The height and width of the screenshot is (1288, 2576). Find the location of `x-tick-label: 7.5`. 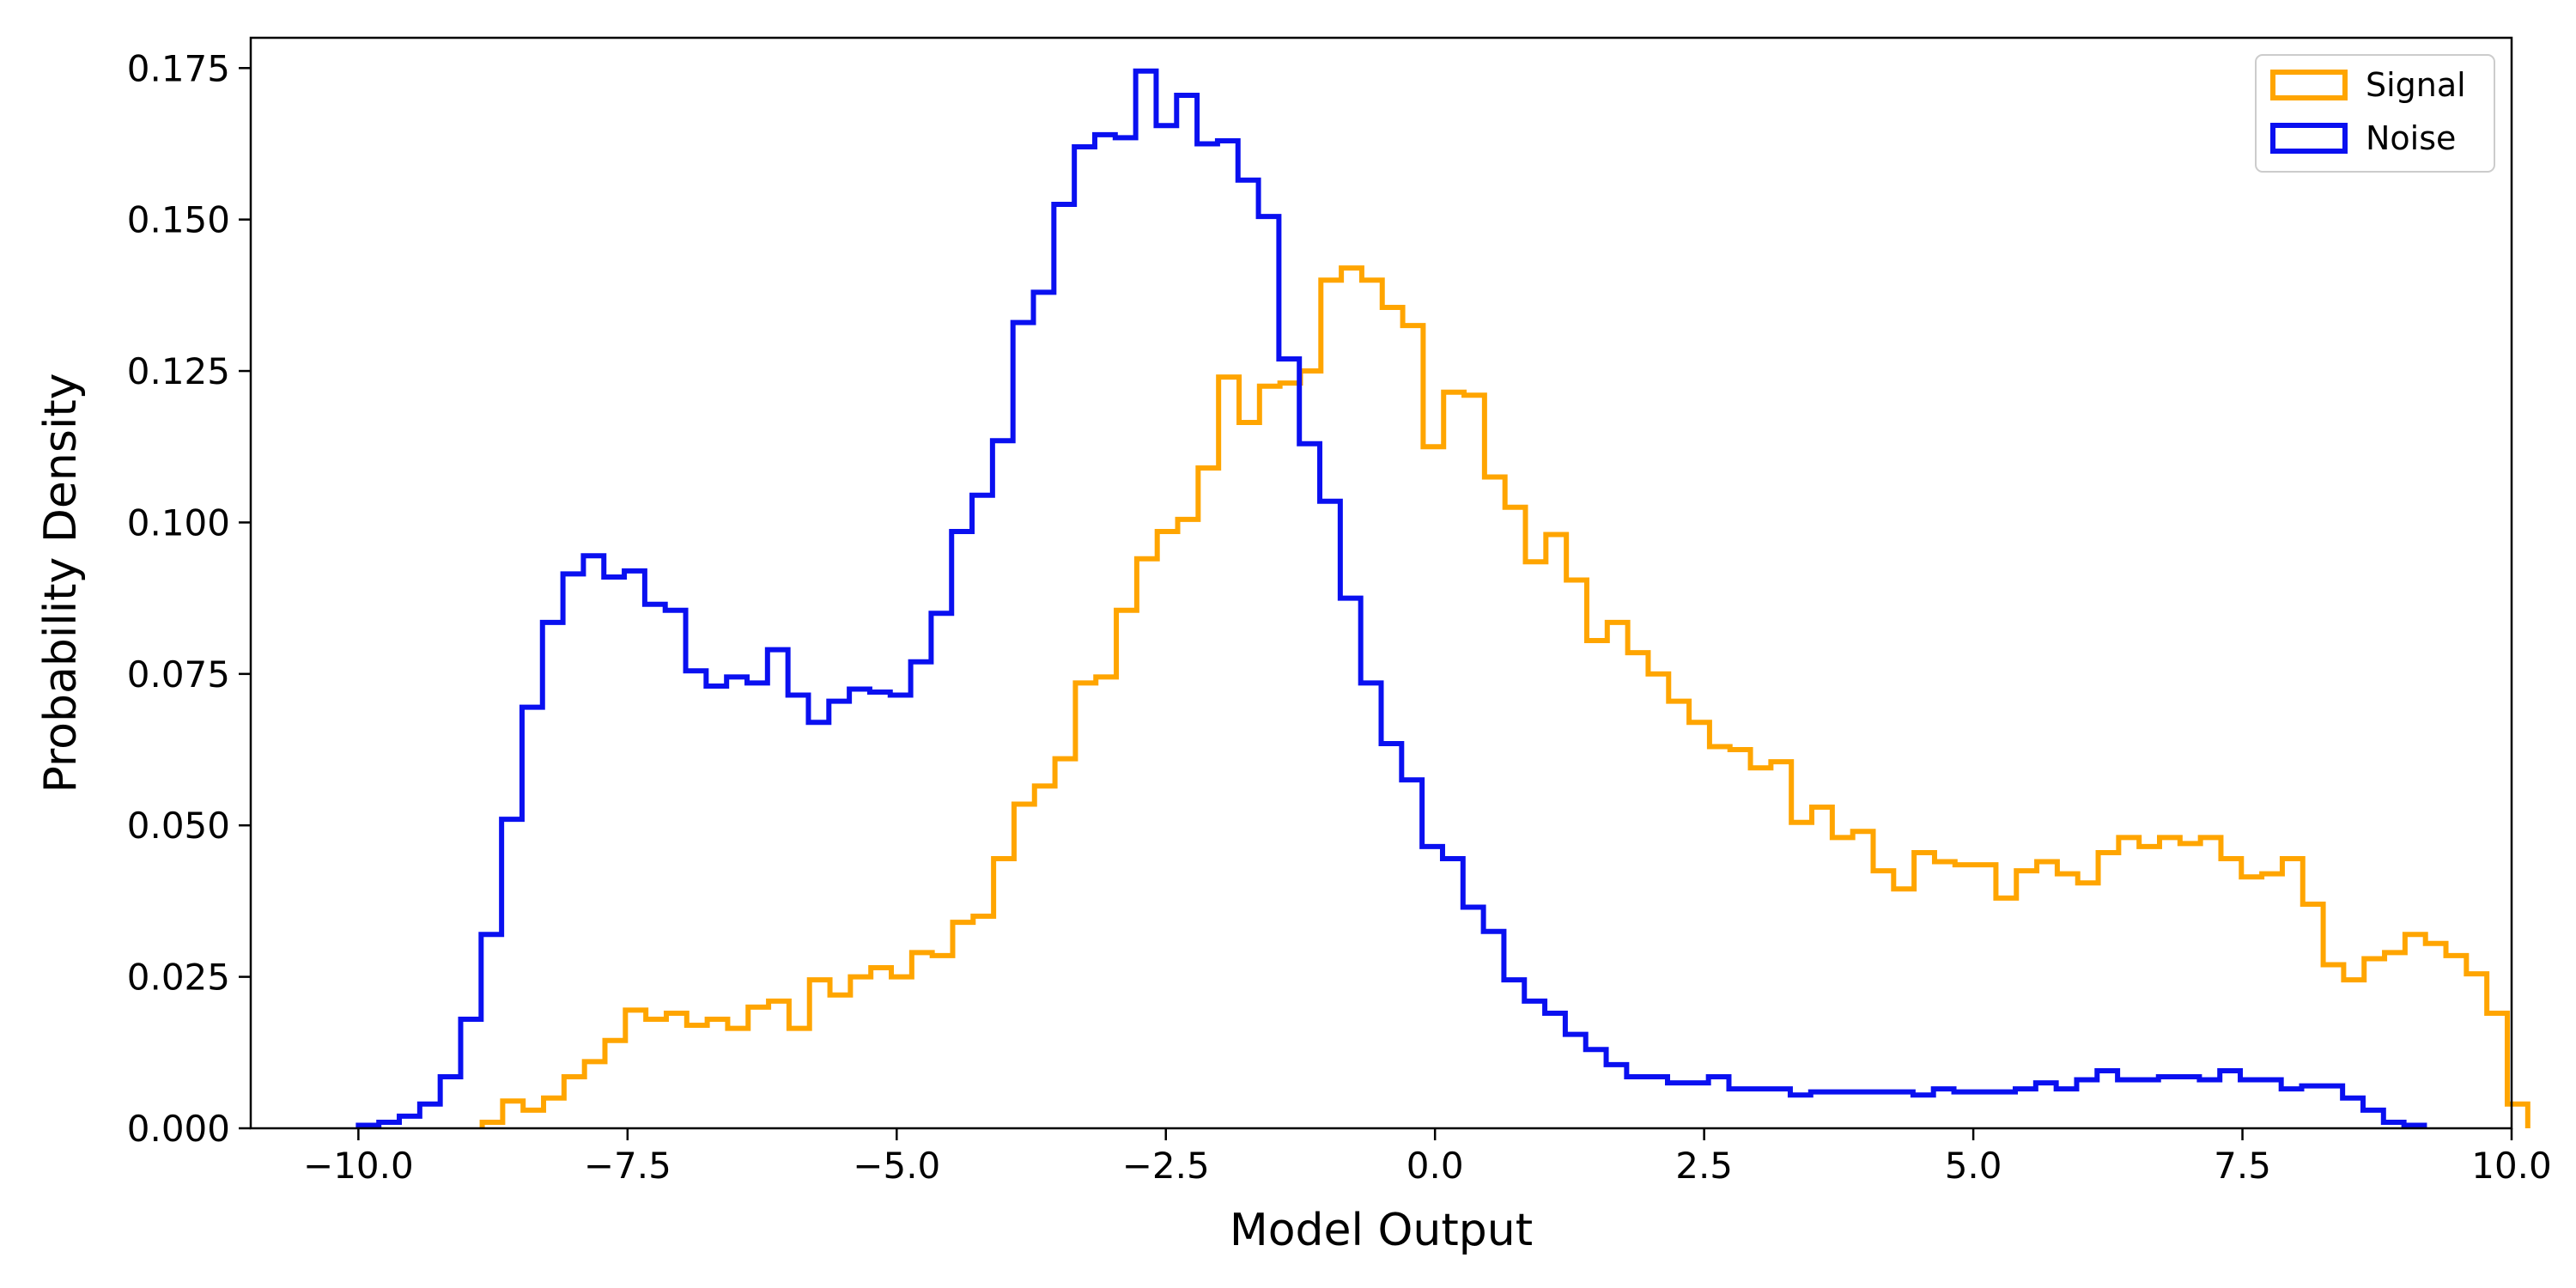

x-tick-label: 7.5 is located at coordinates (2243, 1166).